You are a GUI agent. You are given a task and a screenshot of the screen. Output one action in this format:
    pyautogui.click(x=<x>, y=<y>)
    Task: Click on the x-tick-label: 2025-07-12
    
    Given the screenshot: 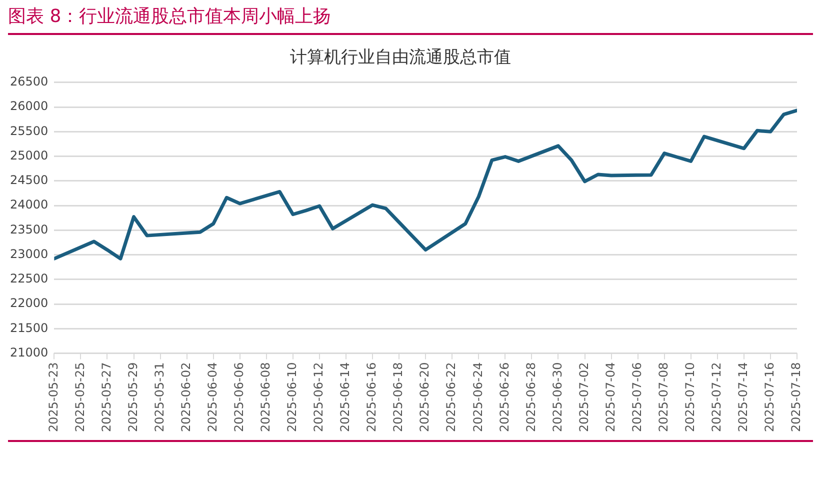 What is the action you would take?
    pyautogui.click(x=717, y=397)
    